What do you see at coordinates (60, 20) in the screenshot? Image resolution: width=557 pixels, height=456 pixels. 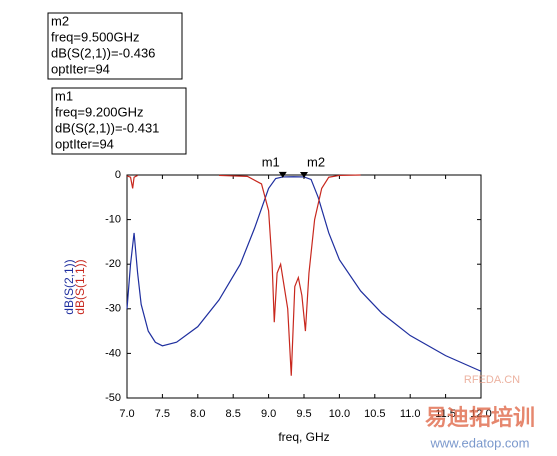 I see `marker-box-name: m2` at bounding box center [60, 20].